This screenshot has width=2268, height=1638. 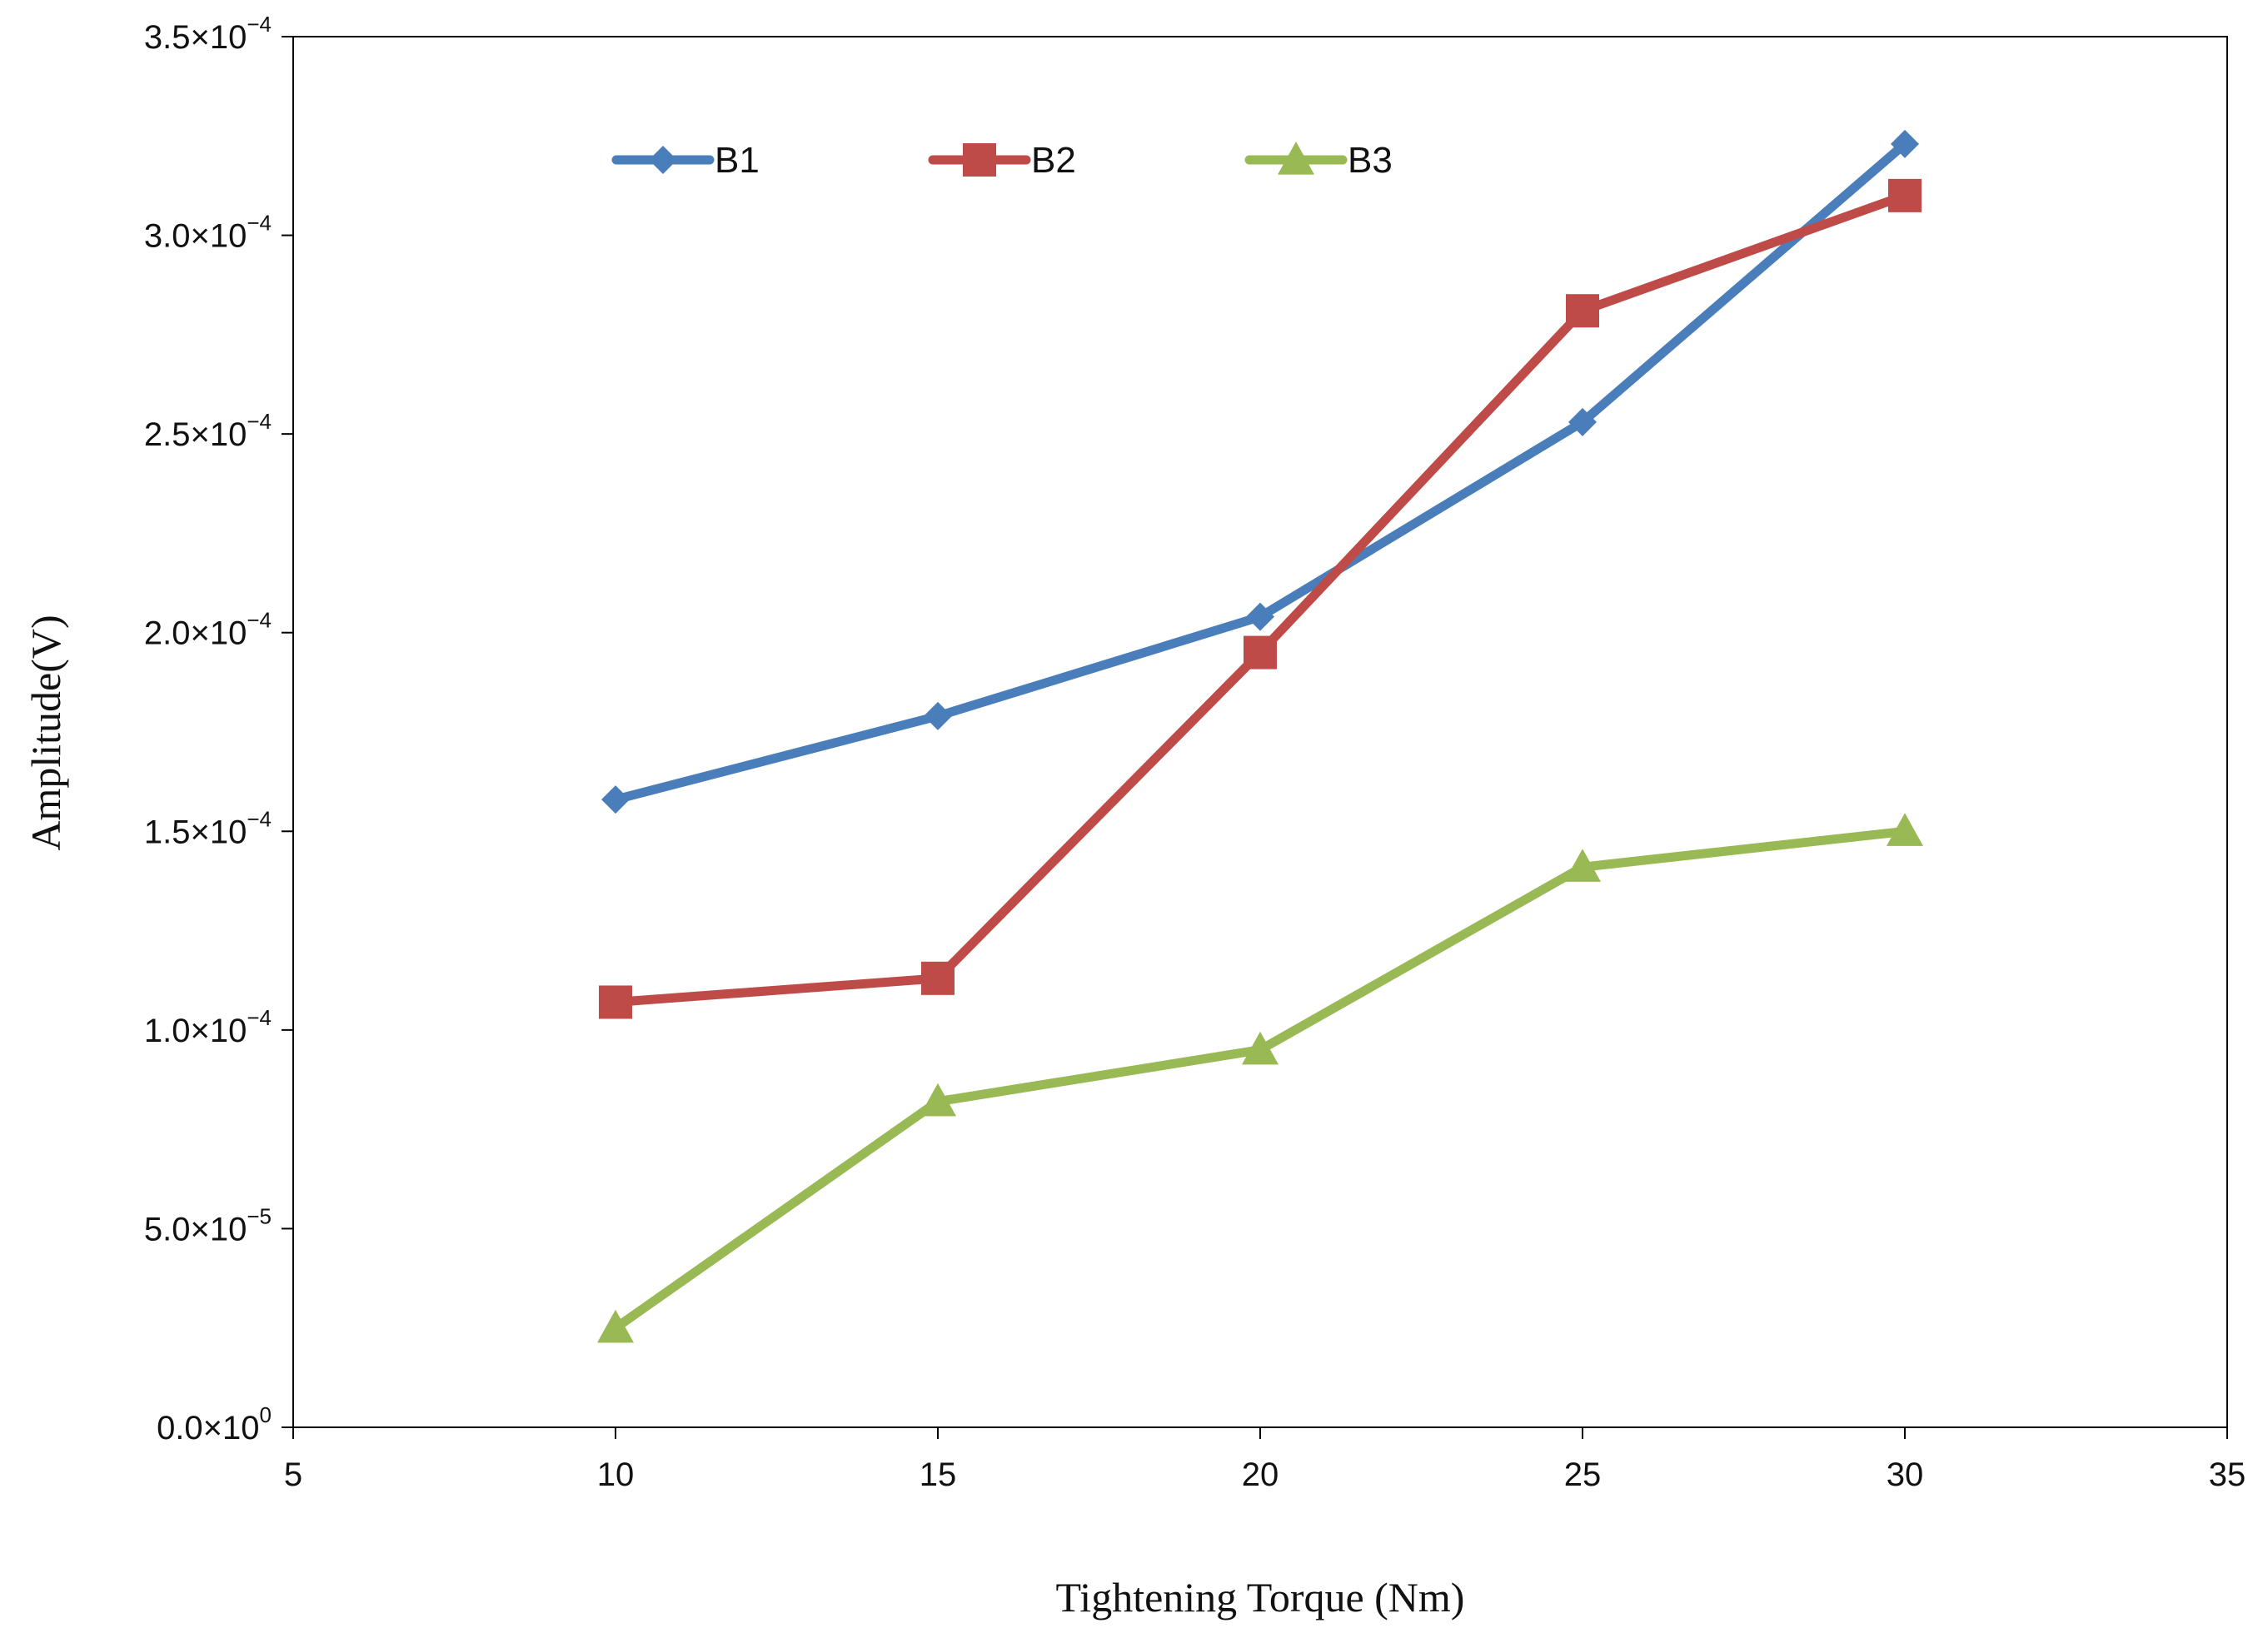 I want to click on legend: B1 B2 B3, so click(x=1002, y=160).